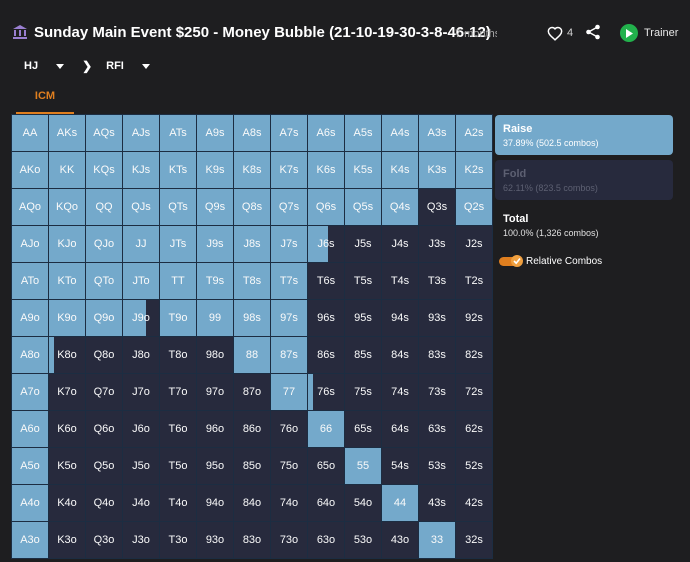 Image resolution: width=690 pixels, height=562 pixels. I want to click on hand-cell: K8o, so click(67, 355).